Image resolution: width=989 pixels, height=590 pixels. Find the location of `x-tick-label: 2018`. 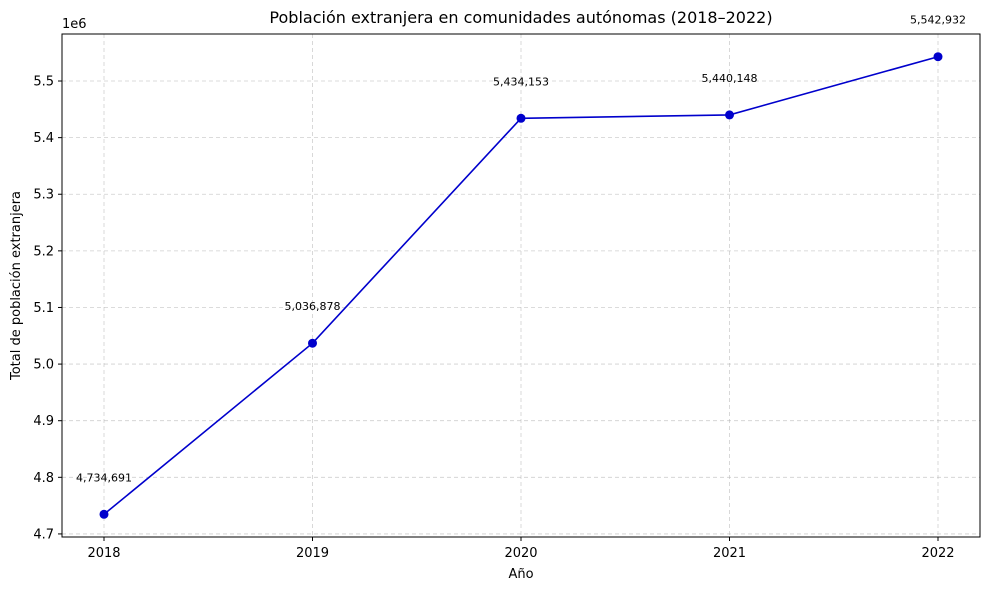

x-tick-label: 2018 is located at coordinates (103, 553).